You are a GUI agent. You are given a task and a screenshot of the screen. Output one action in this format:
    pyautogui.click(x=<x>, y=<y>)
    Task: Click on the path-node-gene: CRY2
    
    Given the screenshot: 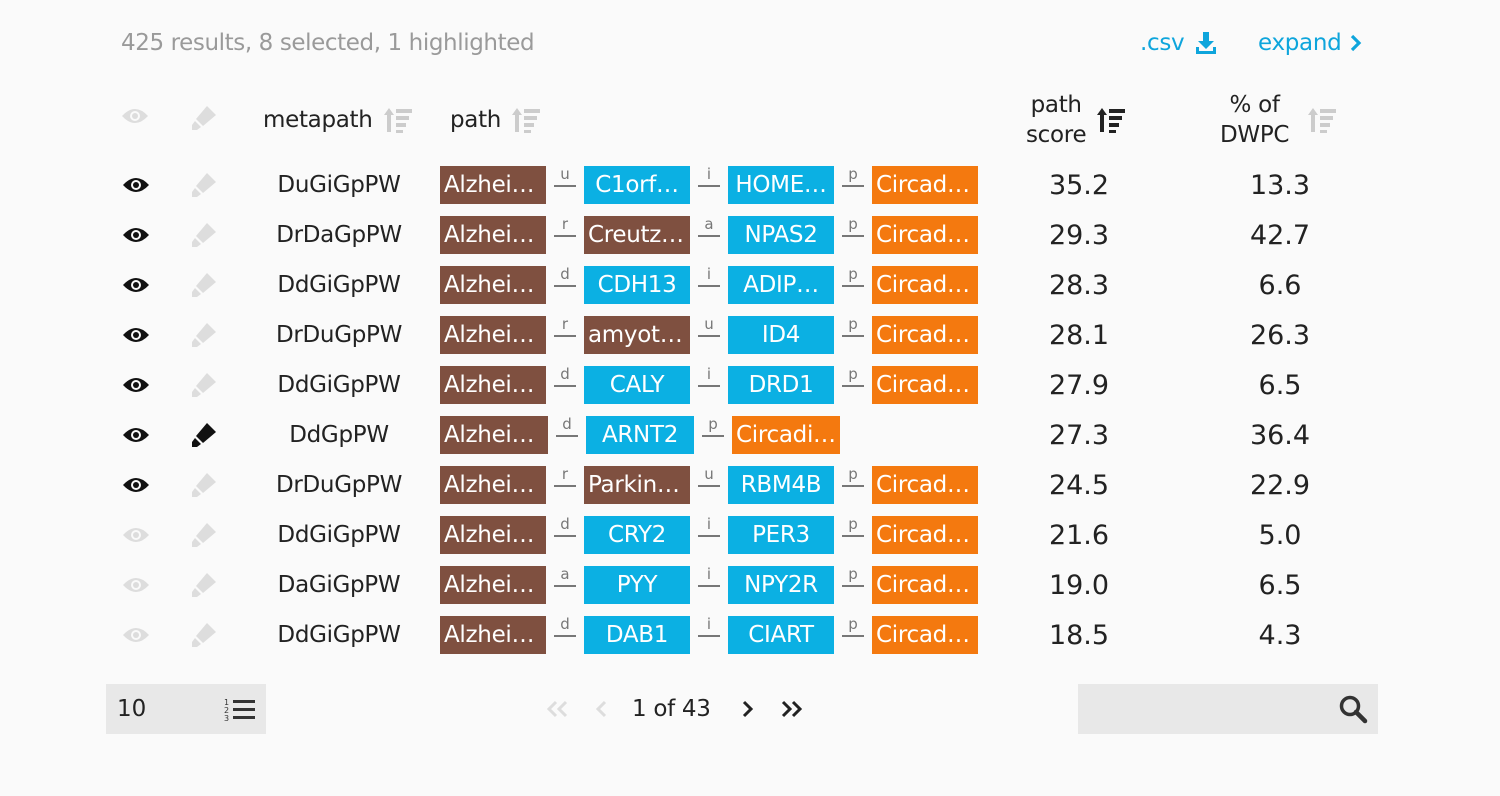 What is the action you would take?
    pyautogui.click(x=637, y=535)
    